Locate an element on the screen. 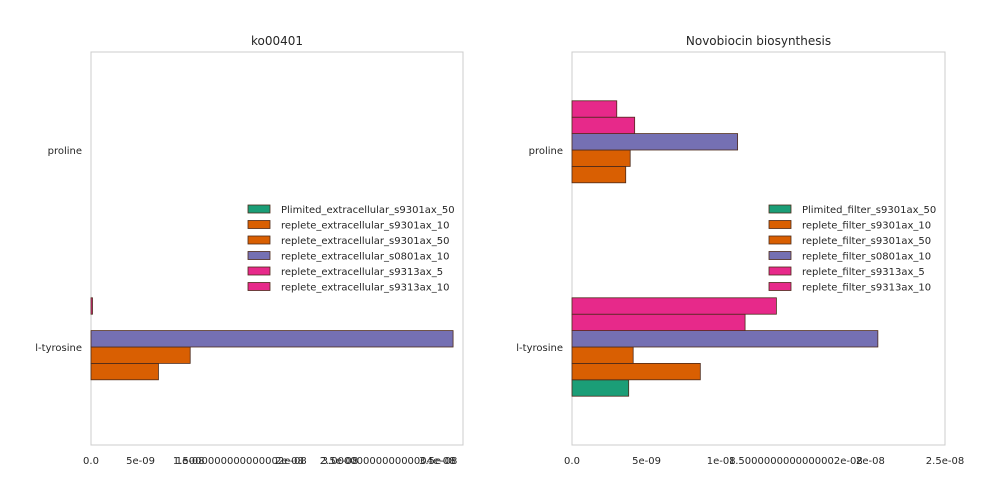  legend-label: Plimited_extracellular_s9301ax_50 is located at coordinates (368, 210).